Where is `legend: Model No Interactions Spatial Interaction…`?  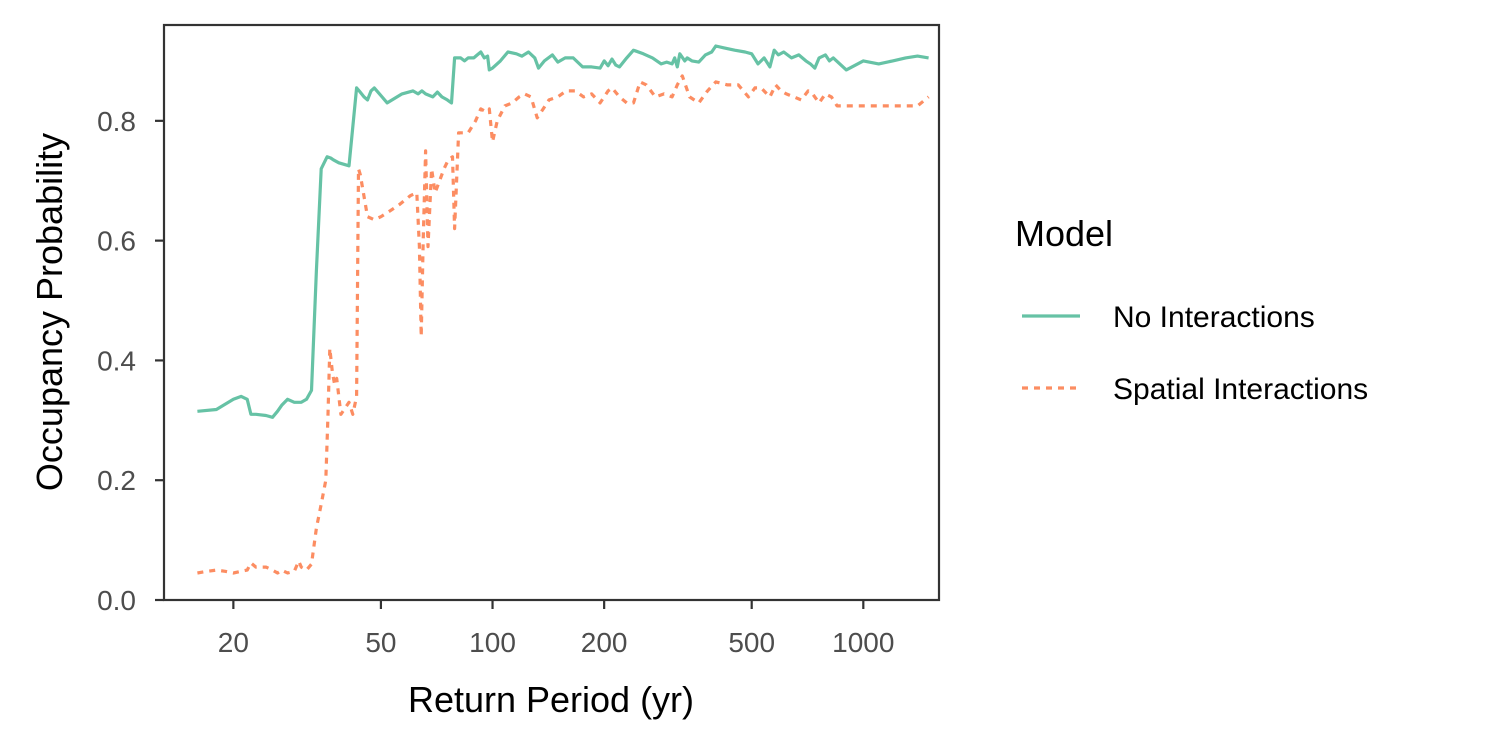
legend: Model No Interactions Spatial Interaction… is located at coordinates (1191, 309).